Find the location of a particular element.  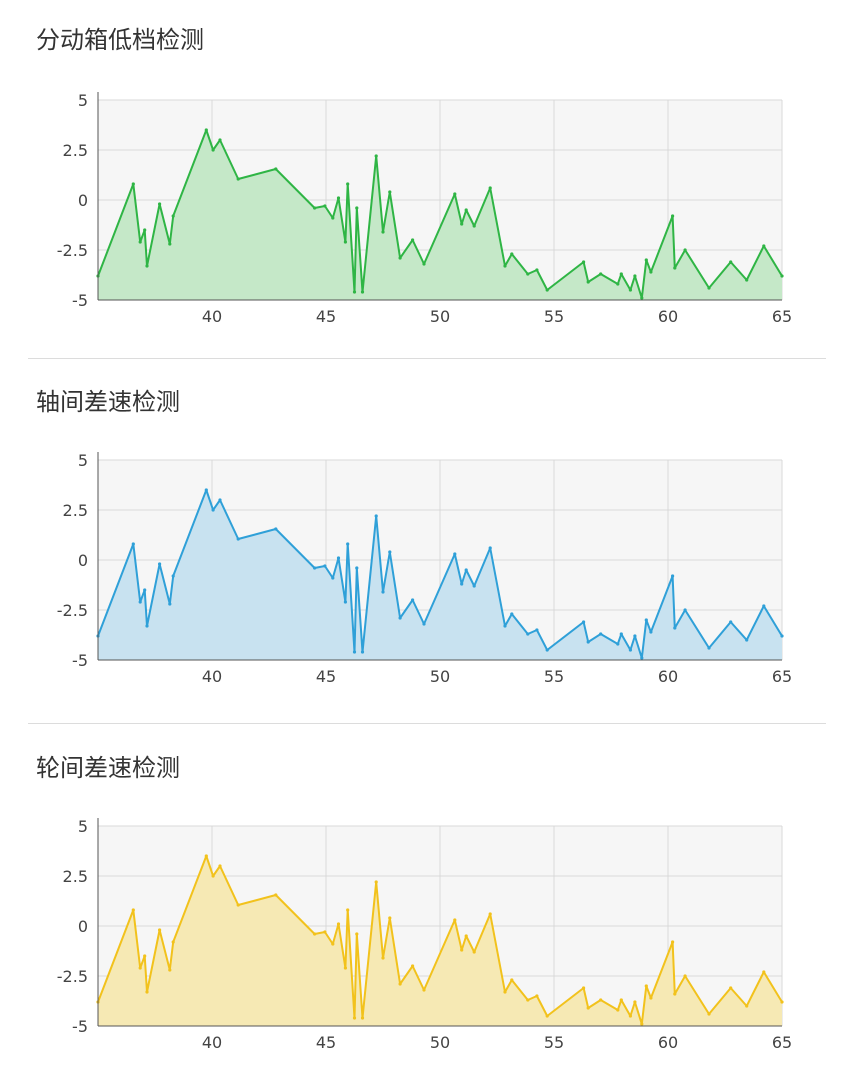

series-line is located at coordinates (440, 940).